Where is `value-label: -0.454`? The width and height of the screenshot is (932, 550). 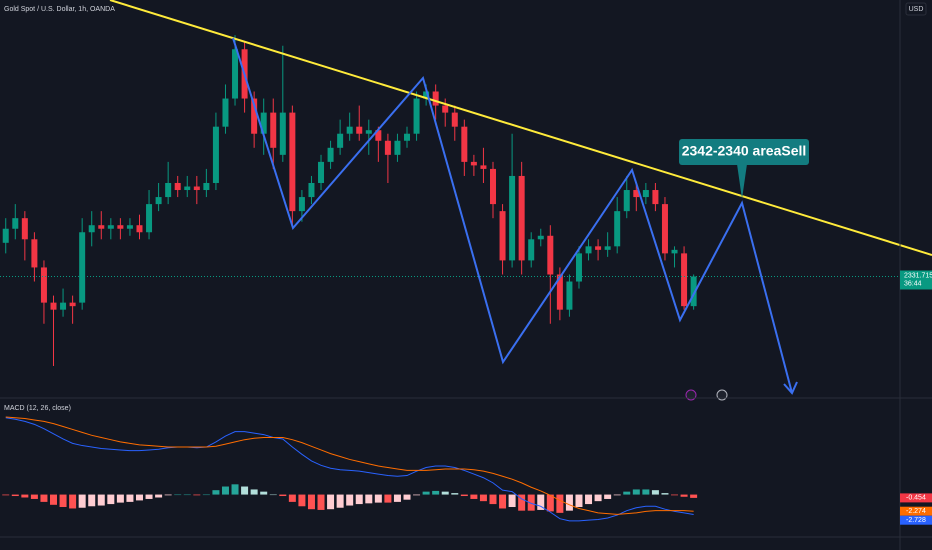
value-label: -0.454 is located at coordinates (916, 498).